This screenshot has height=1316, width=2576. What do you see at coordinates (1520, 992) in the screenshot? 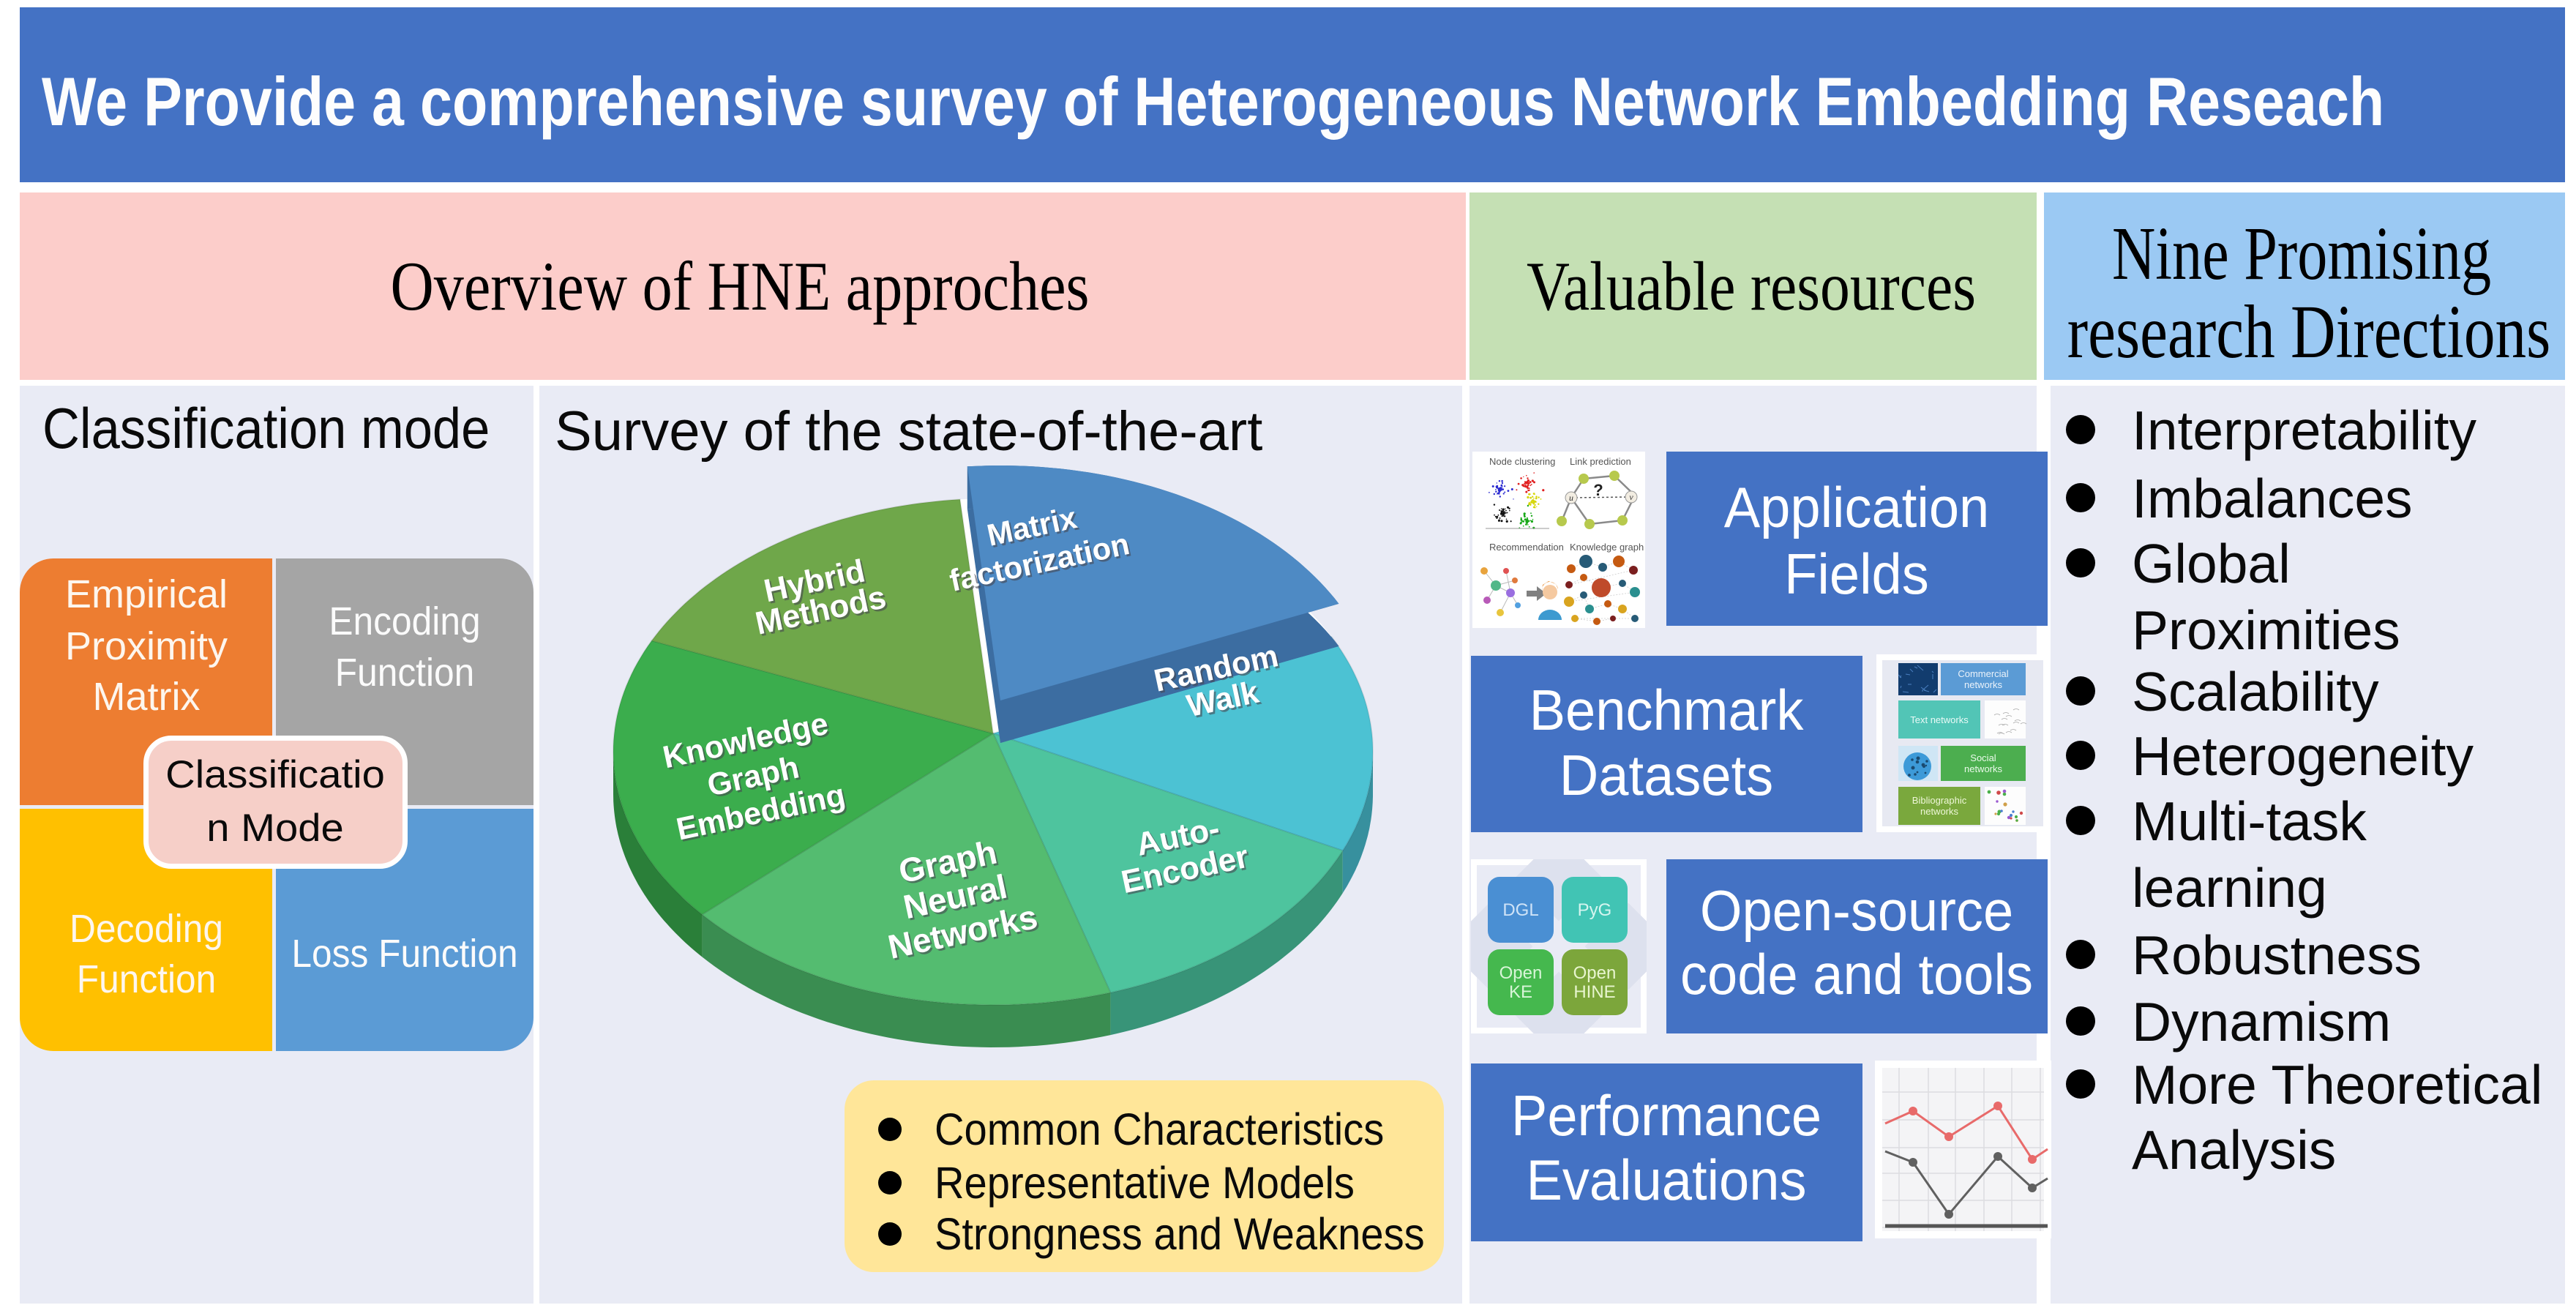
I see `svg-text: KE` at bounding box center [1520, 992].